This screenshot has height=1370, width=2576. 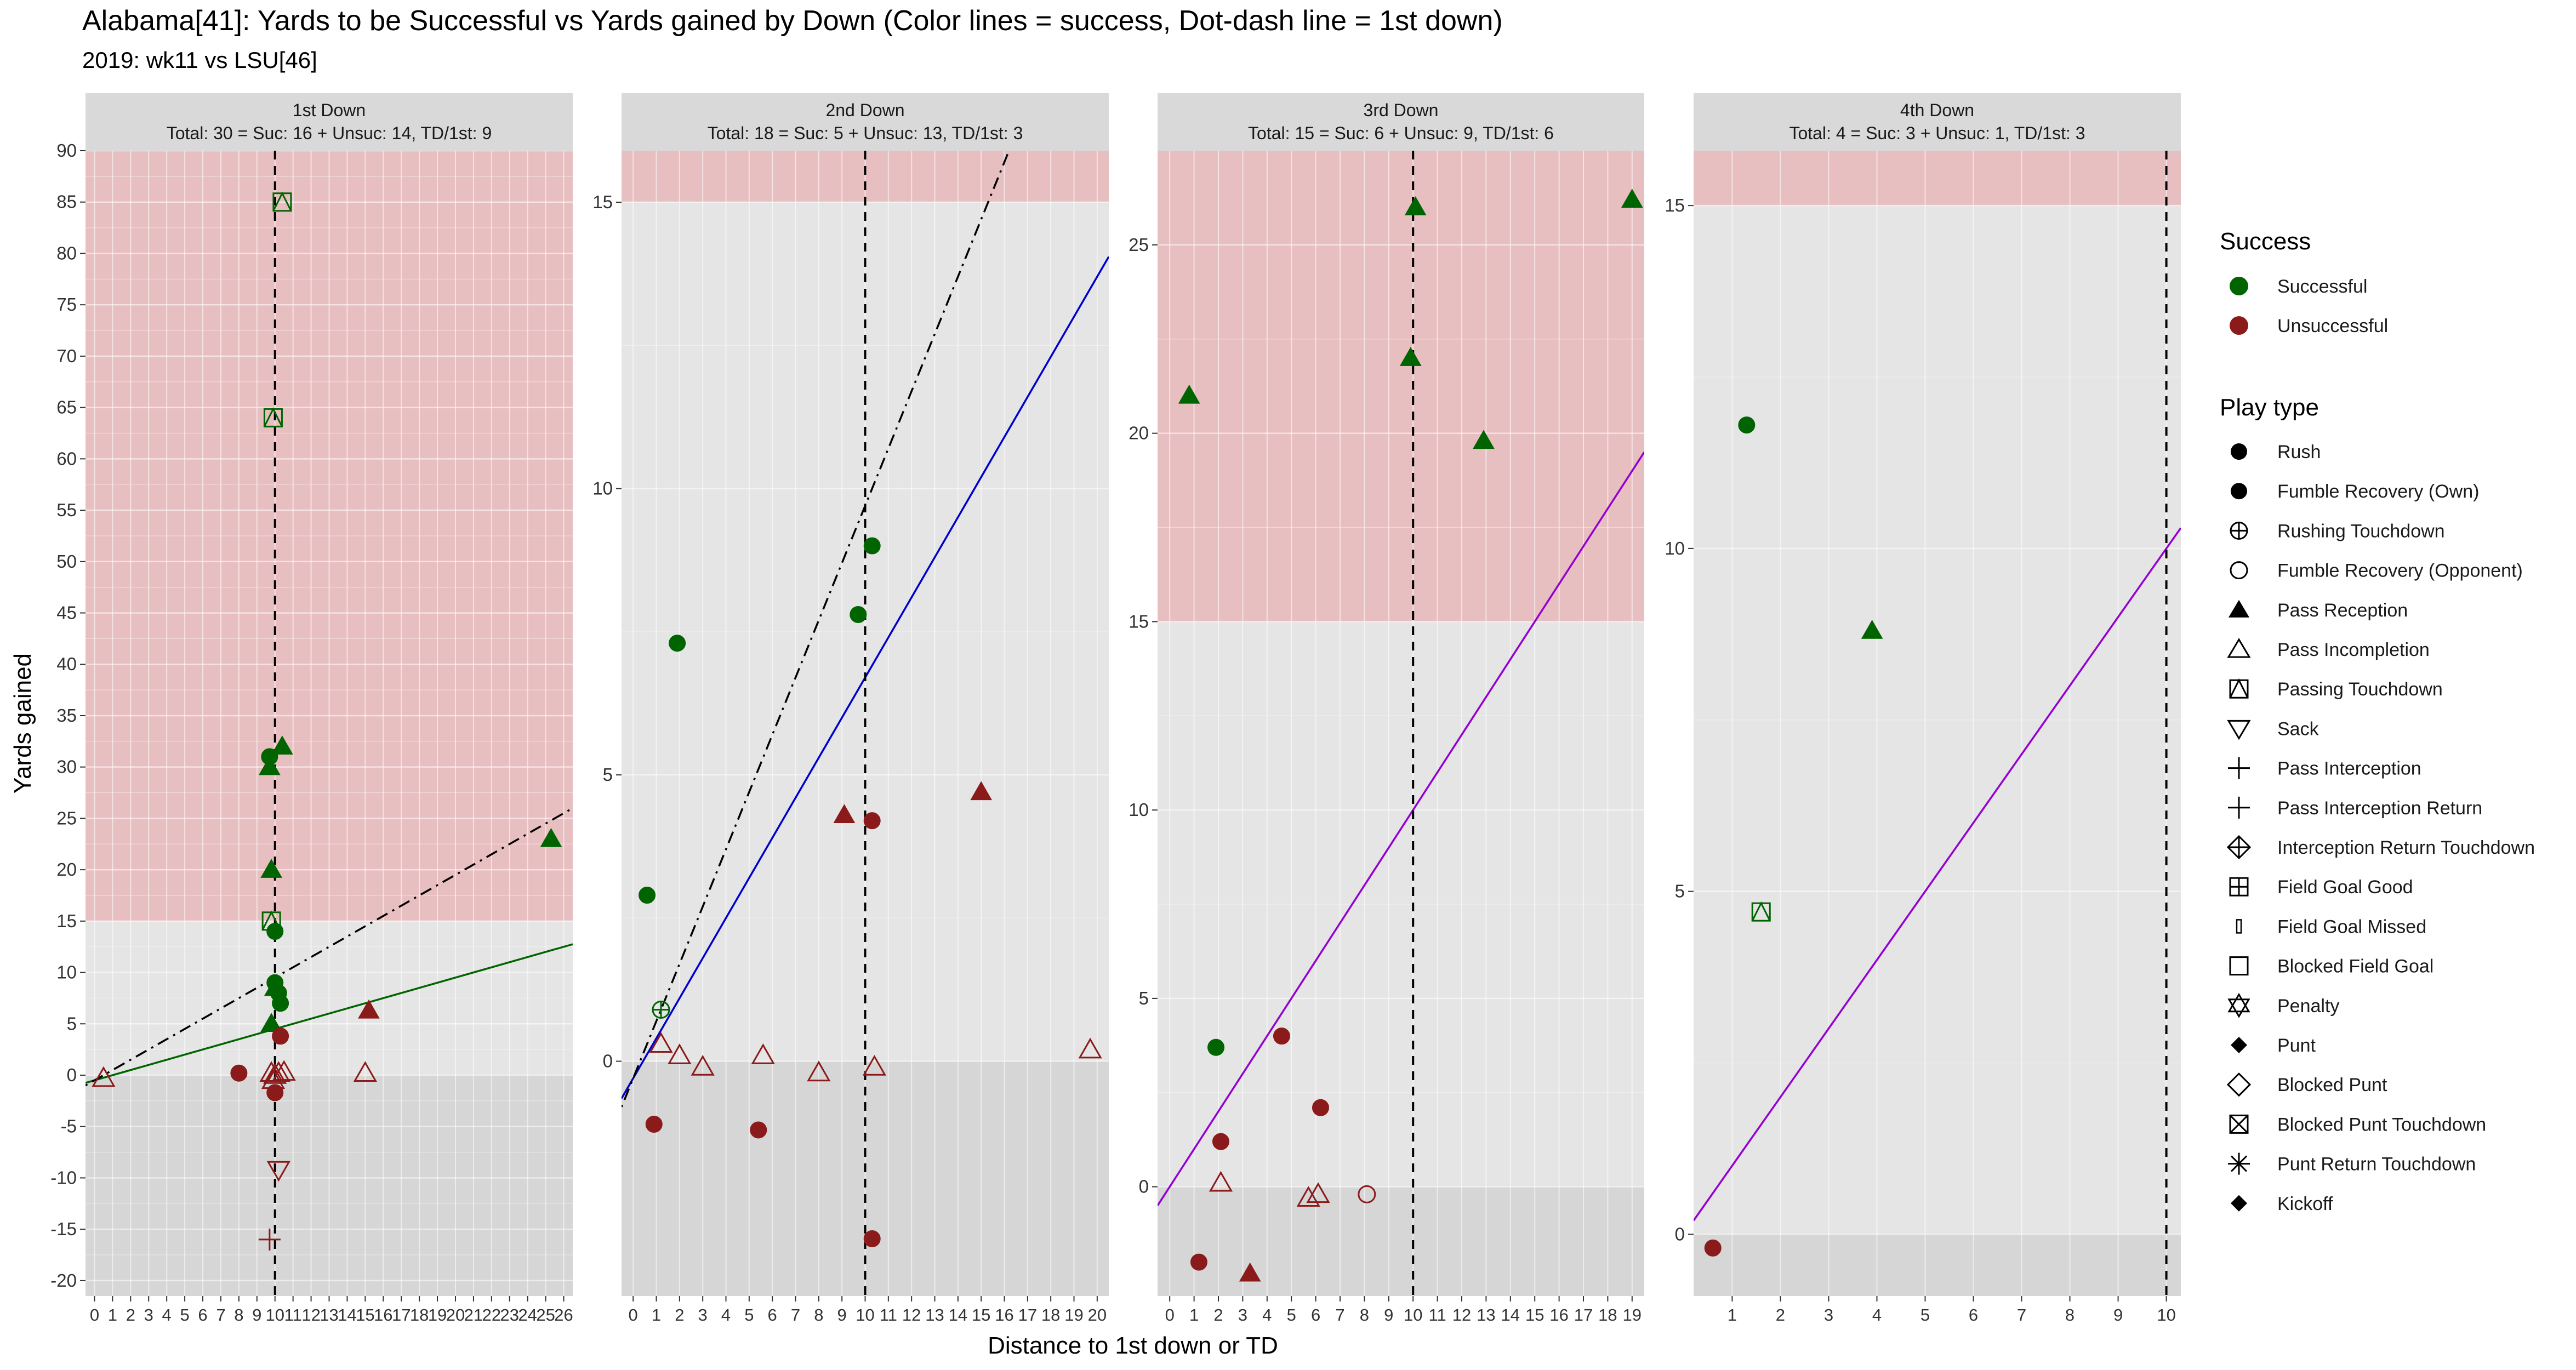 I want to click on y-tick-label: 0, so click(x=1144, y=1187).